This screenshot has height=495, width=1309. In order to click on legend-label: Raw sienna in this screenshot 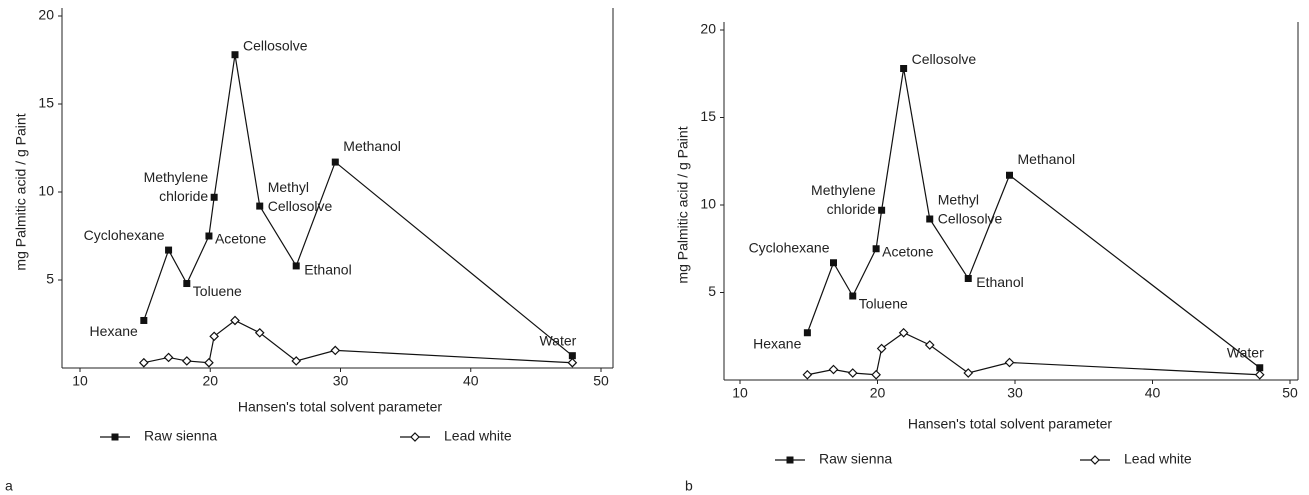, I will do `click(180, 436)`.